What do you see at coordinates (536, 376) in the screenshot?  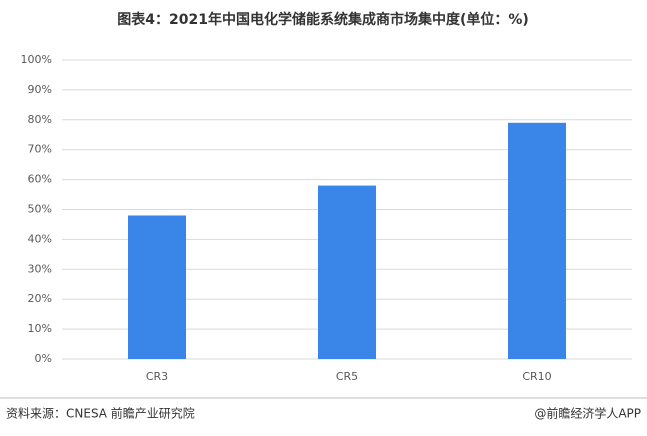 I see `x-tick-label: CR10` at bounding box center [536, 376].